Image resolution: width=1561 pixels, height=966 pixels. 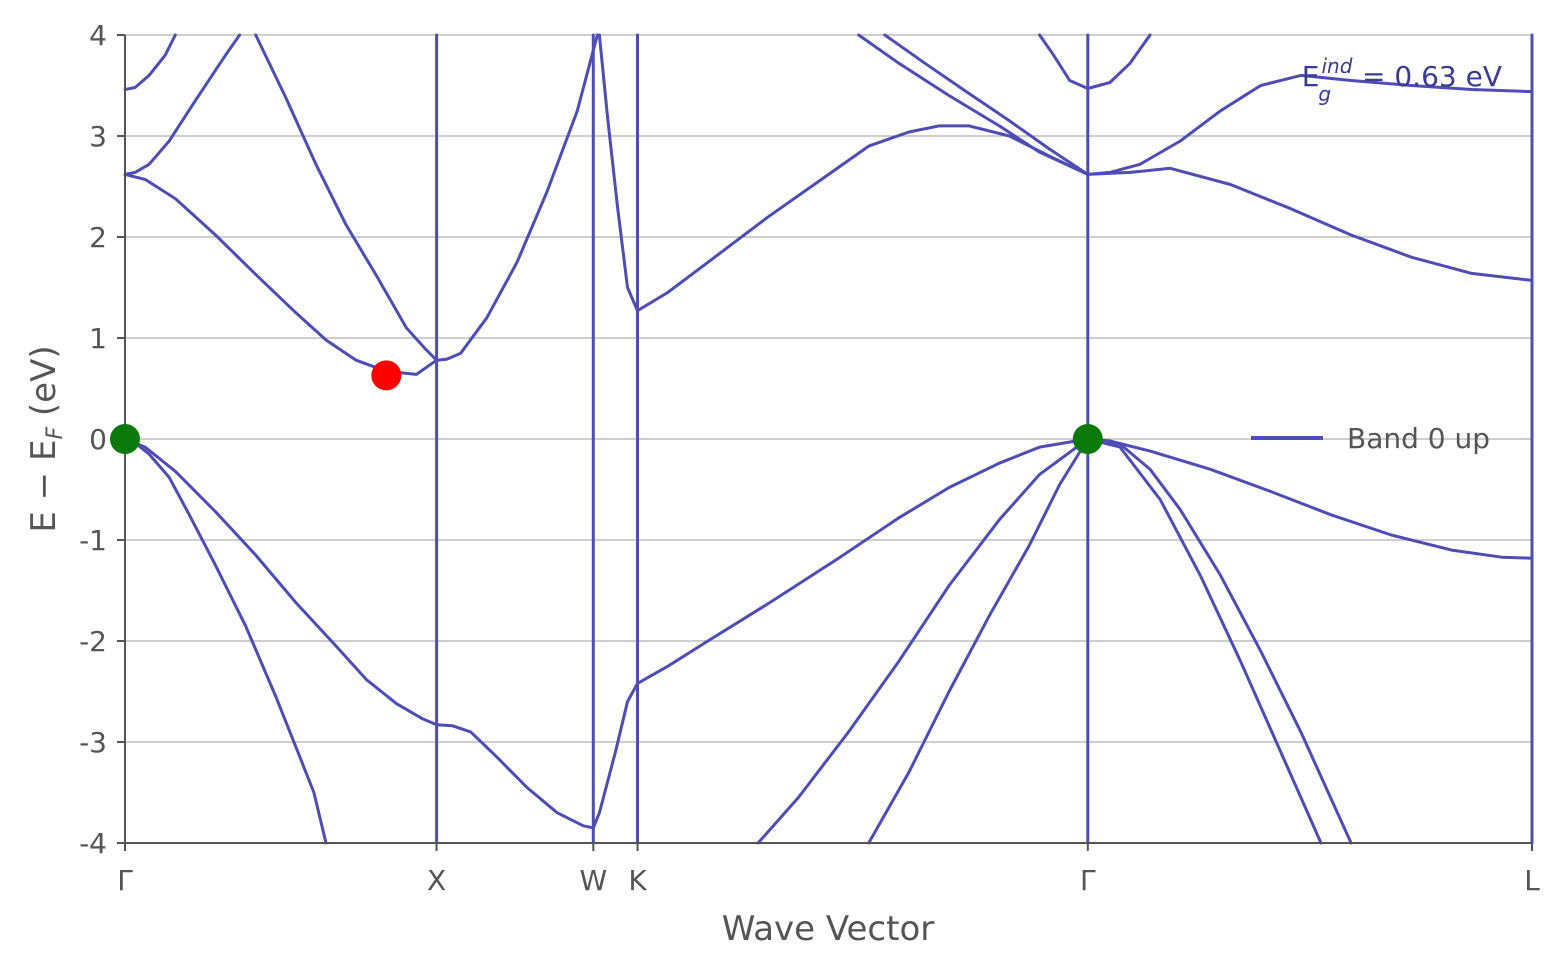 What do you see at coordinates (1324, 94) in the screenshot?
I see `band-gap-subscript: g` at bounding box center [1324, 94].